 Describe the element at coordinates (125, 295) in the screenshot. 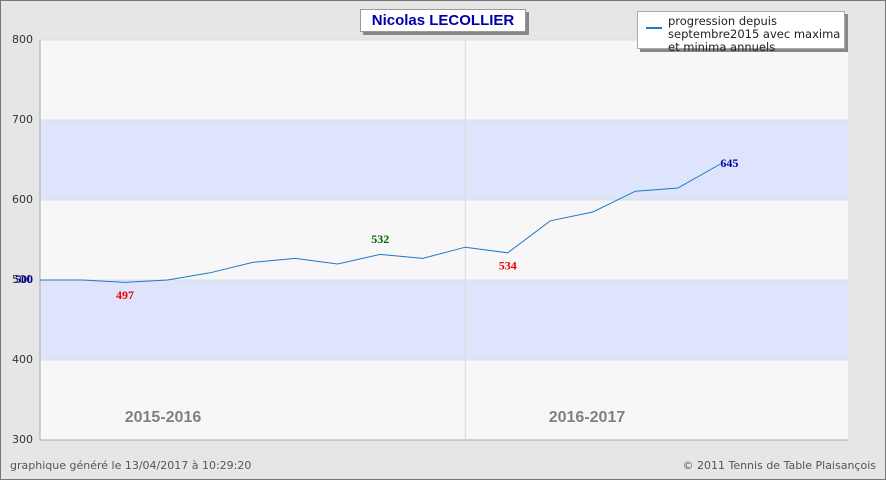

I see `value-label: 497` at that location.